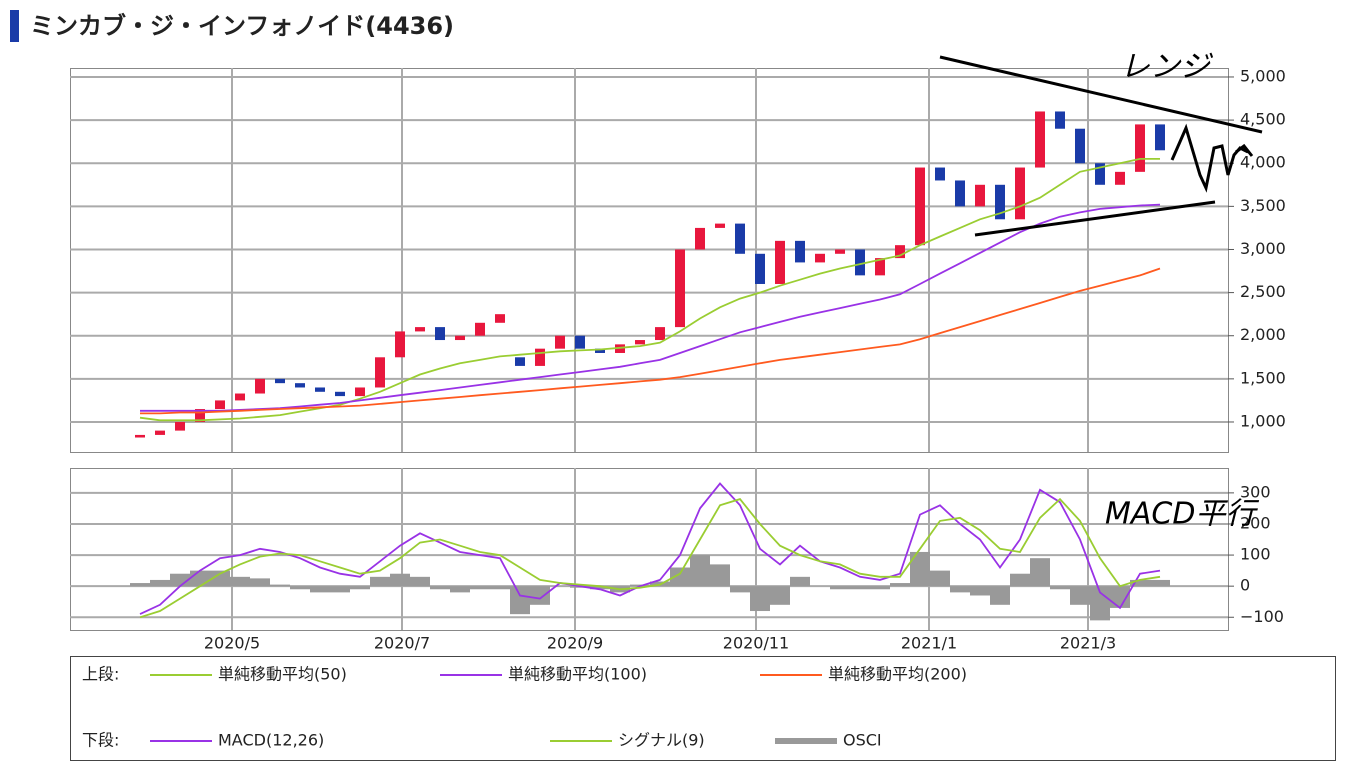 Image resolution: width=1350 pixels, height=770 pixels. Describe the element at coordinates (1245, 585) in the screenshot. I see `y-tick-label: 0` at that location.